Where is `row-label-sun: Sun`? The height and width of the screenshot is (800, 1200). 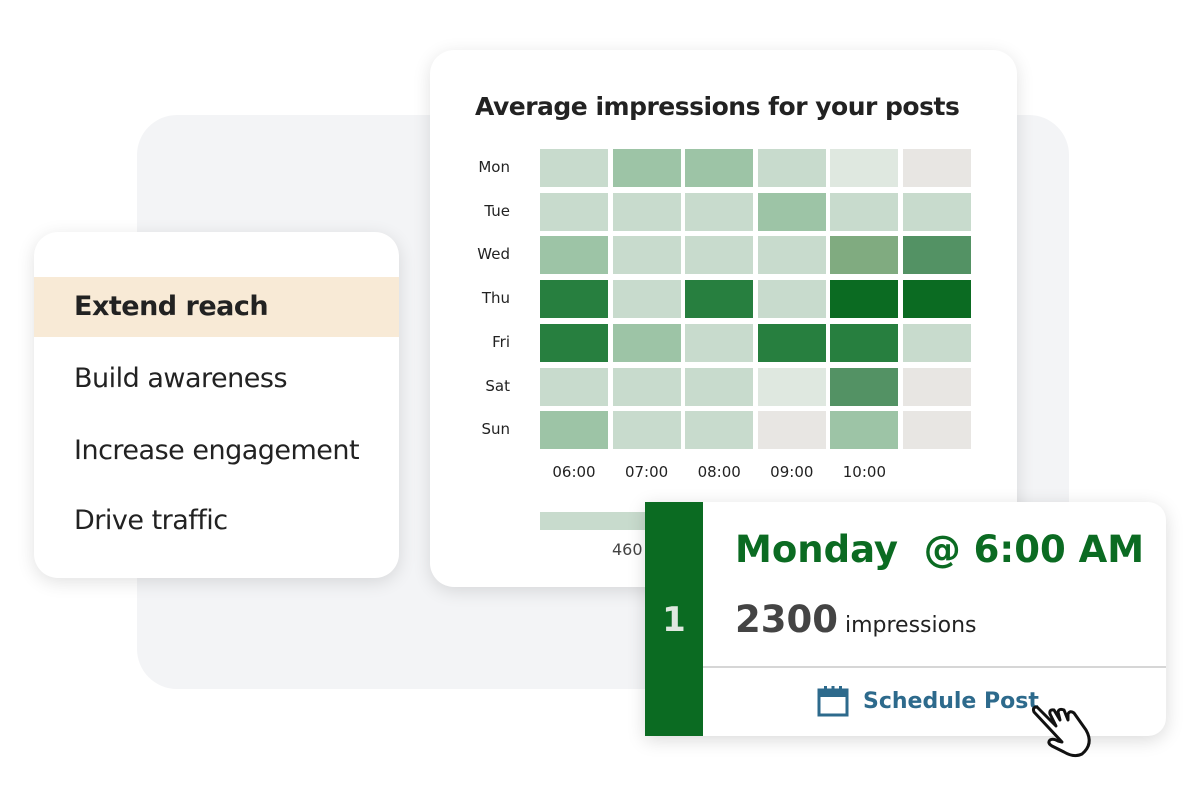 row-label-sun: Sun is located at coordinates (495, 429).